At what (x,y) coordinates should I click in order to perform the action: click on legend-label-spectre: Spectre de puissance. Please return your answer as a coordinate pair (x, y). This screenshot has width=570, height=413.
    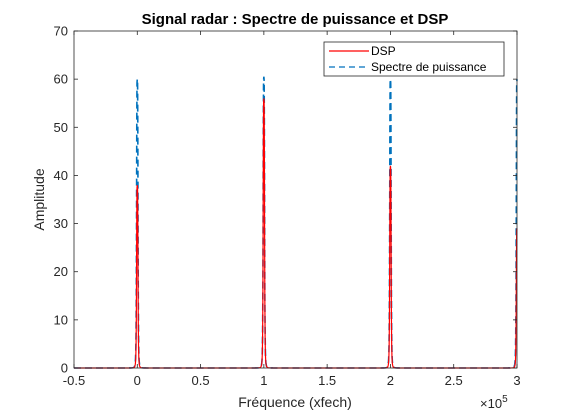
    Looking at the image, I should click on (429, 67).